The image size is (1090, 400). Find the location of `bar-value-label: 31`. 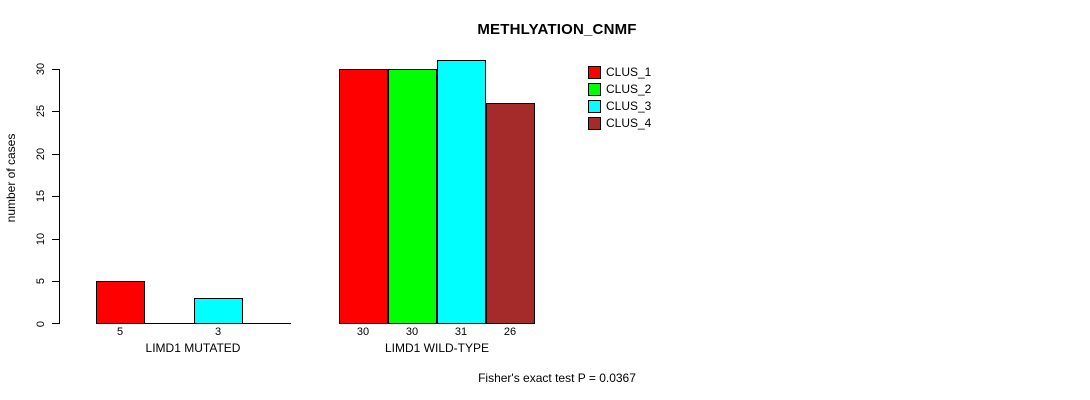

bar-value-label: 31 is located at coordinates (461, 332).